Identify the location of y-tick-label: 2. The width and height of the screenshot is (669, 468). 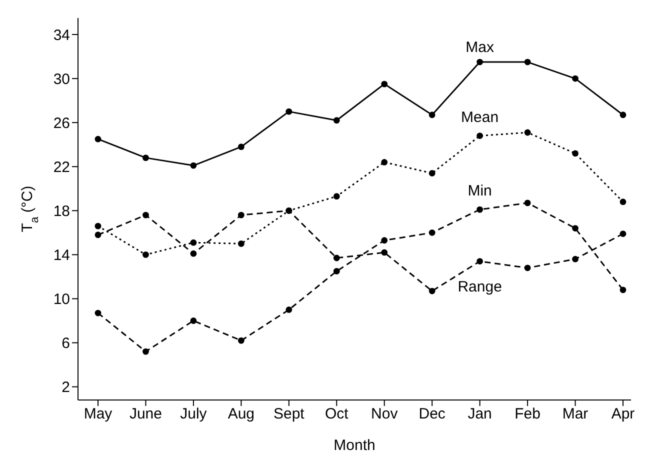
(66, 387).